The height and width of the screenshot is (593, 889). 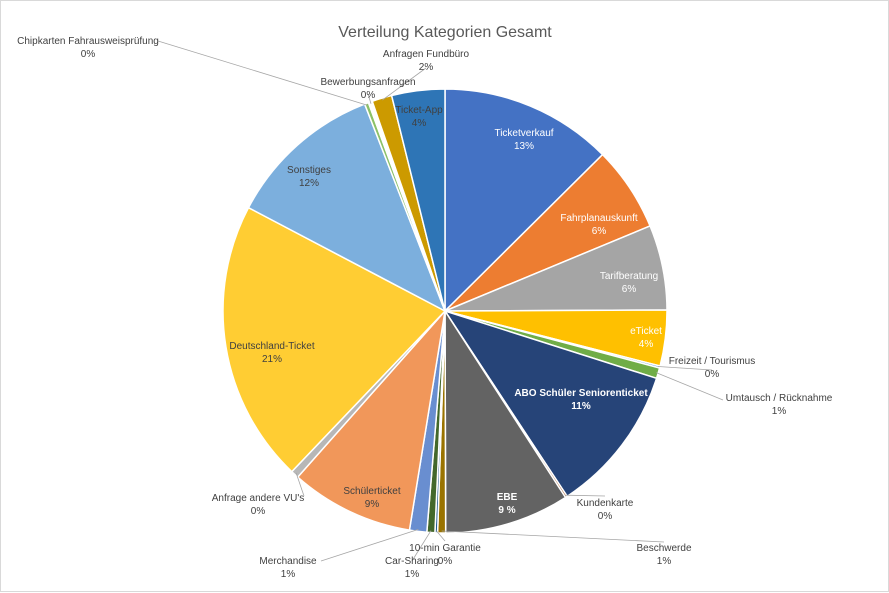 What do you see at coordinates (581, 393) in the screenshot?
I see `data-label-name-abo-schüler-seniorenticket: ABO Schüler Seniorenticket` at bounding box center [581, 393].